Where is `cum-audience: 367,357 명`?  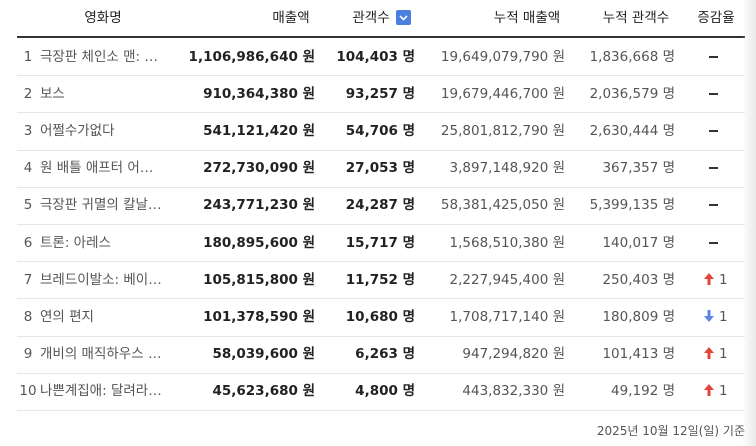
cum-audience: 367,357 명 is located at coordinates (638, 168).